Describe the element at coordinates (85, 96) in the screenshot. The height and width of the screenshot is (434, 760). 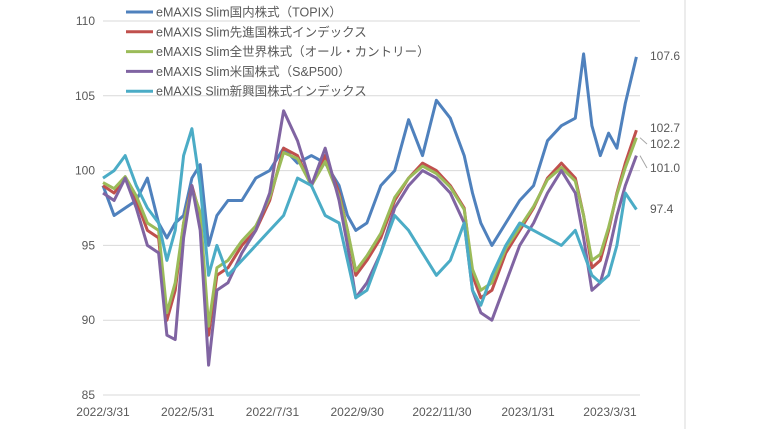
I see `y-tick-label: 105` at that location.